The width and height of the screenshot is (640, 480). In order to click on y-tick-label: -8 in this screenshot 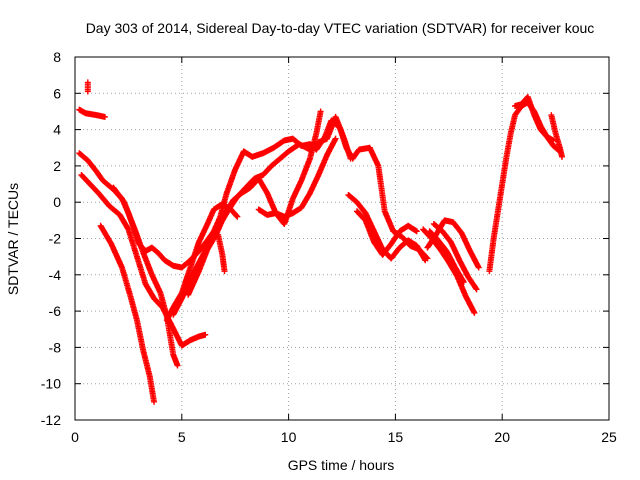, I will do `click(55, 347)`.